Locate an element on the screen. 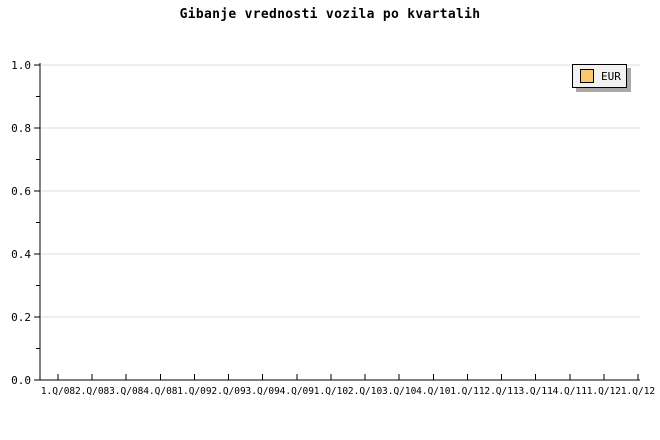 The height and width of the screenshot is (440, 660). x-tick-label: 1.Q/09 is located at coordinates (194, 391).